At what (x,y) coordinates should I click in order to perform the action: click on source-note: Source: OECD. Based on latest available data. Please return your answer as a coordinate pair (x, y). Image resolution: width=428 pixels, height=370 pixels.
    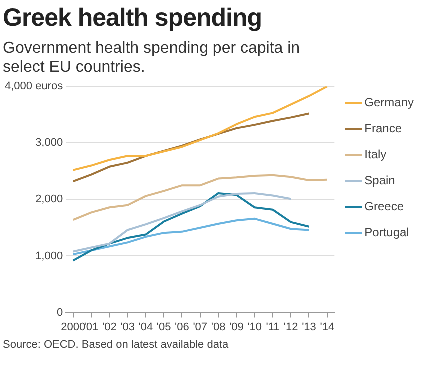
    Looking at the image, I should click on (116, 345).